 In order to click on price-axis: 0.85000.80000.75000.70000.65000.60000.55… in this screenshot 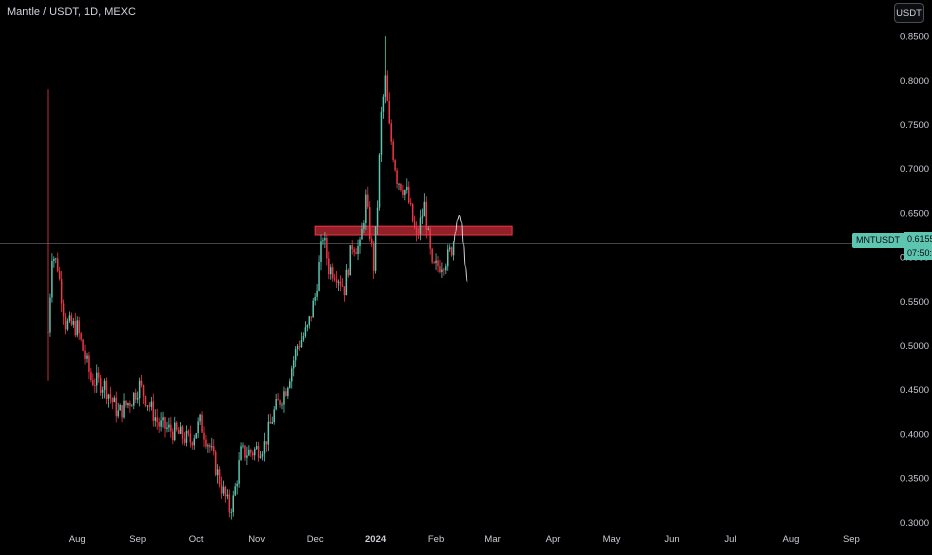, I will do `click(914, 280)`.